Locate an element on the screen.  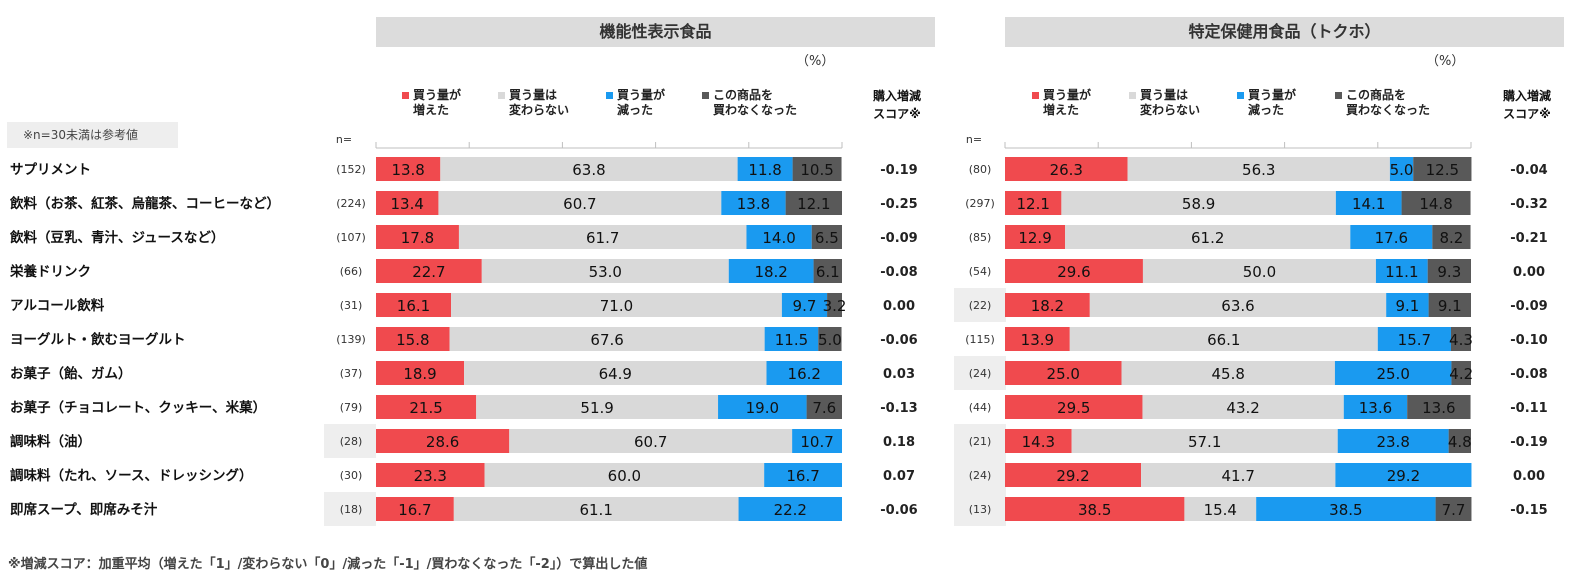
data-label: 28.6 is located at coordinates (442, 442).